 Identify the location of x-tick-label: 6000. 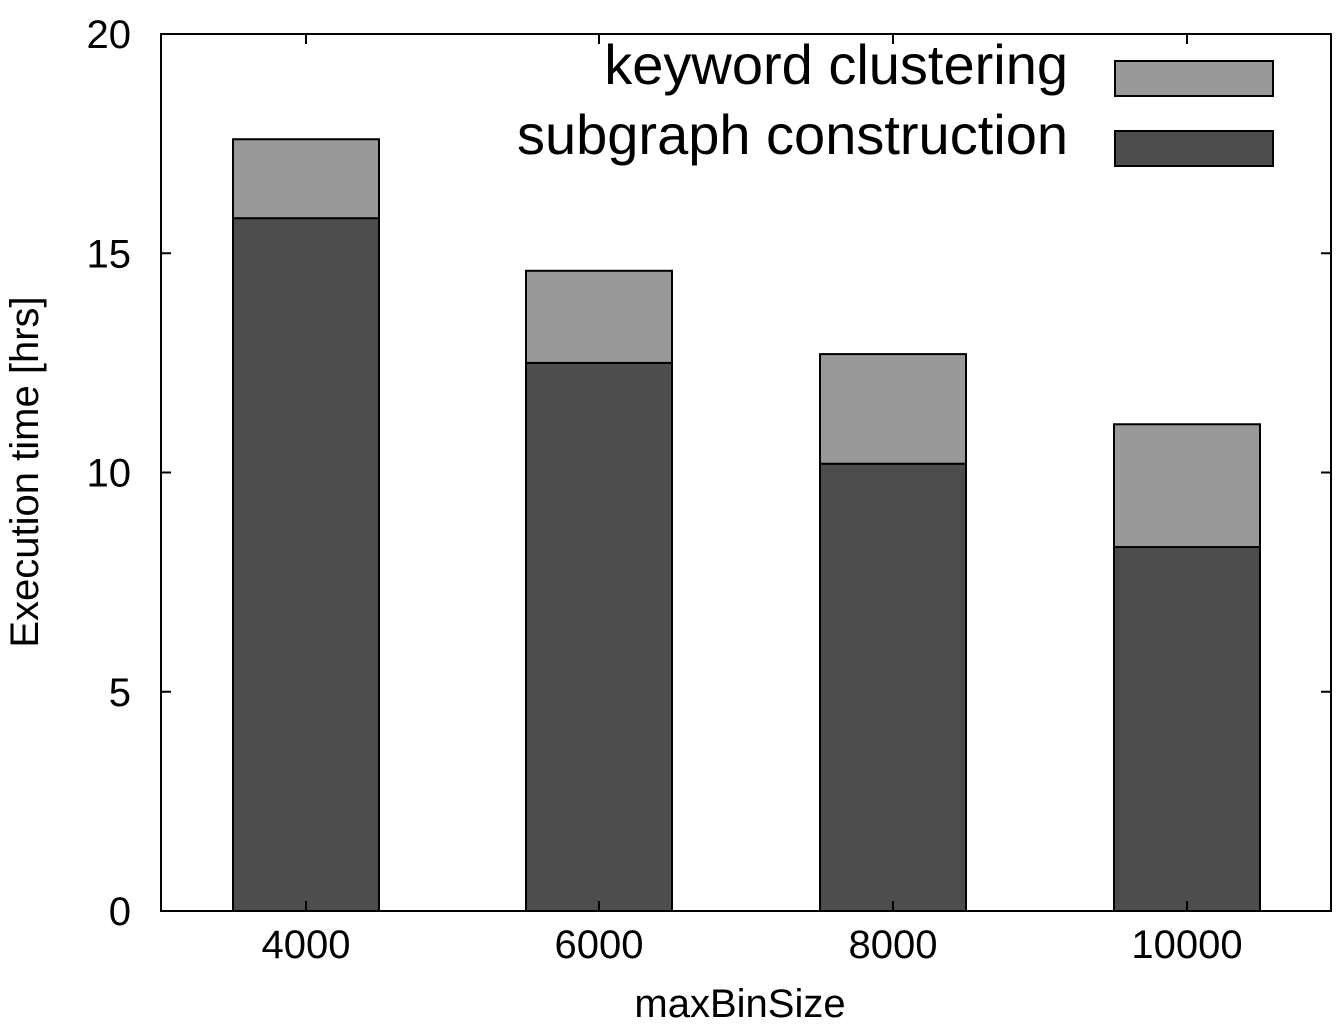
(599, 945).